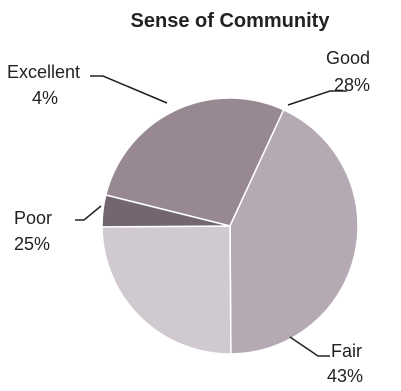 Image resolution: width=401 pixels, height=391 pixels. I want to click on label-excellent-value: 4%, so click(45, 98).